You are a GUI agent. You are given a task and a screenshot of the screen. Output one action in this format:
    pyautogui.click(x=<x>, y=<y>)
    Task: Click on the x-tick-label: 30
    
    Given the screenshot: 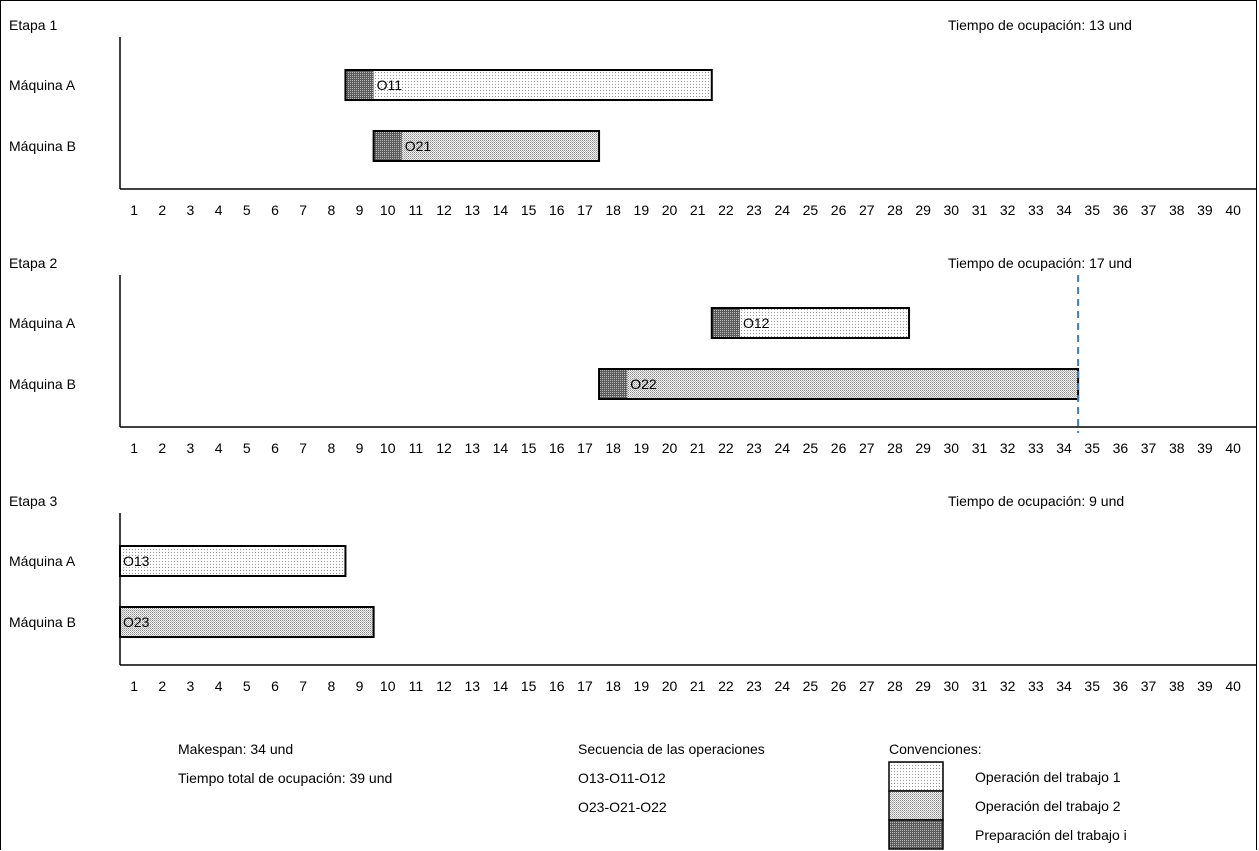 What is the action you would take?
    pyautogui.click(x=952, y=210)
    